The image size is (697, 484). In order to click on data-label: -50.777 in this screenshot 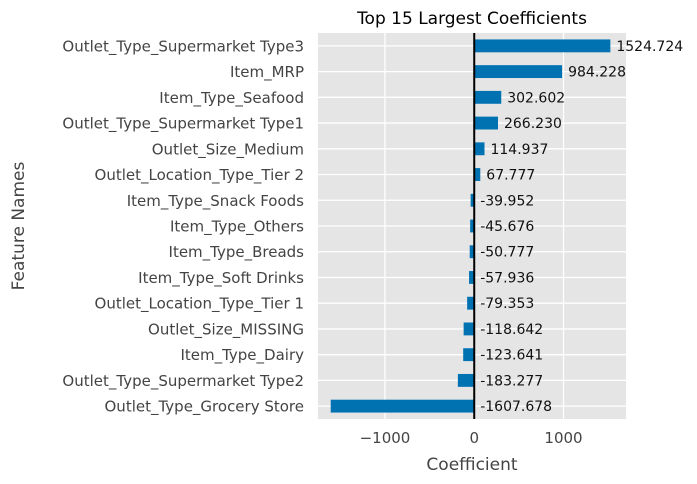, I will do `click(507, 253)`.